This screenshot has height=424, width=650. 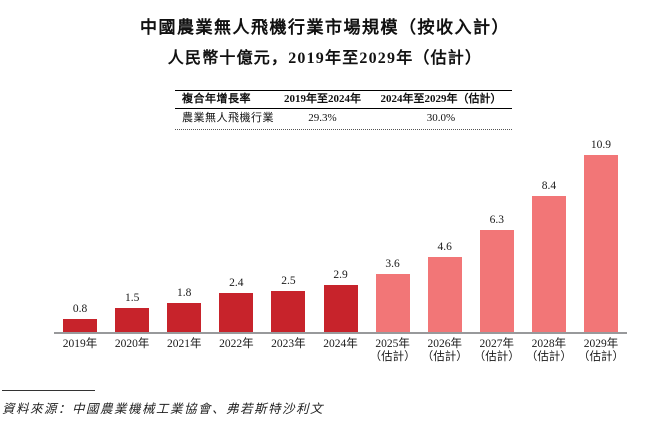 What do you see at coordinates (325, 58) in the screenshot?
I see `chart-subtitle: 人民幣十億元，2019年至2029年（估計）` at bounding box center [325, 58].